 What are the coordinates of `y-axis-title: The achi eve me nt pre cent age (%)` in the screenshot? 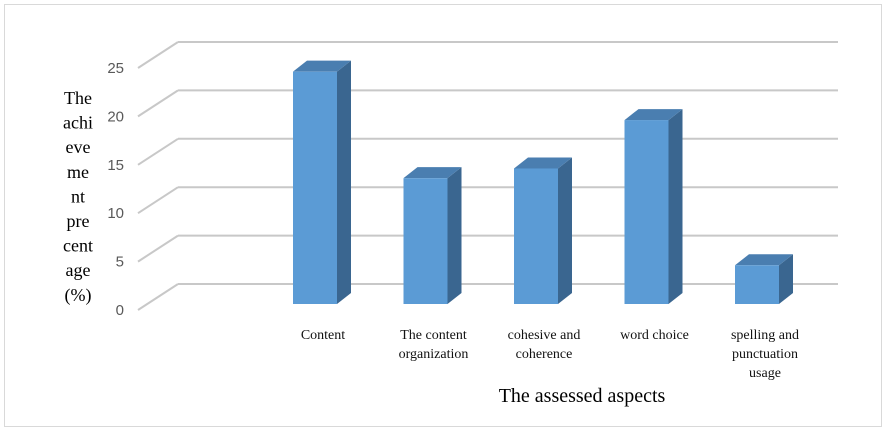 It's located at (78, 197).